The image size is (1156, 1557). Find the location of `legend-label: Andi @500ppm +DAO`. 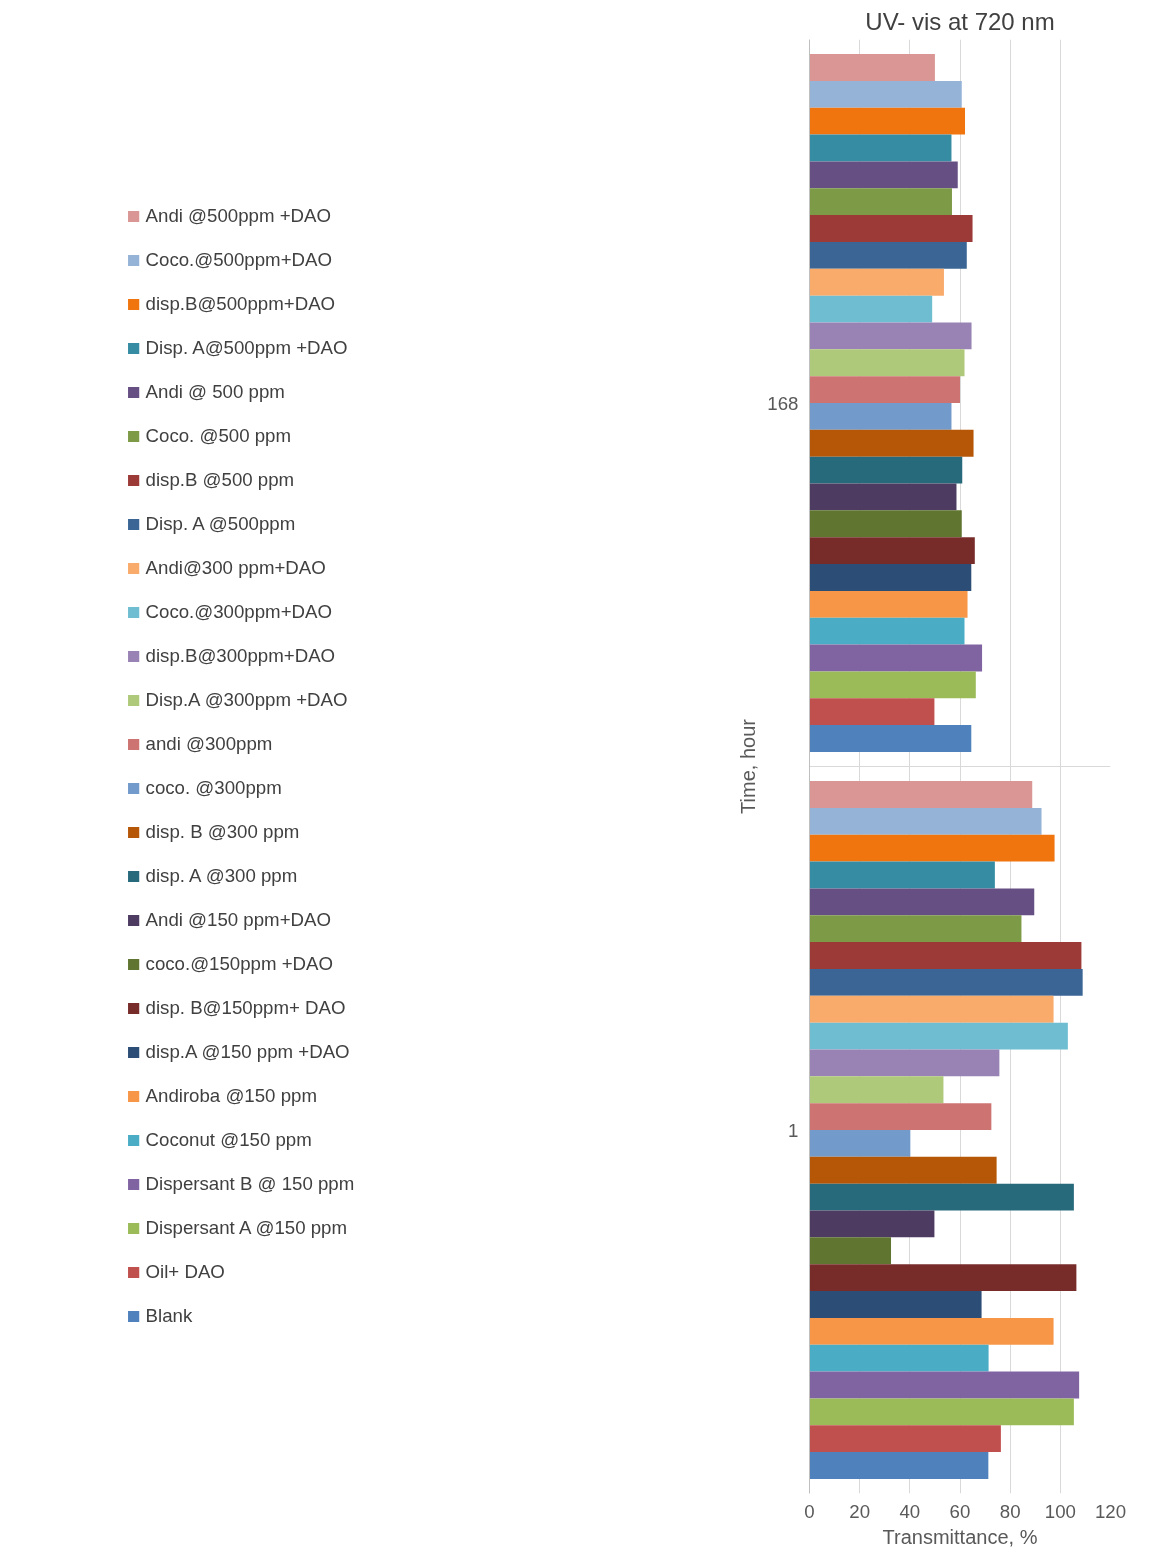

legend-label: Andi @500ppm +DAO is located at coordinates (238, 216).